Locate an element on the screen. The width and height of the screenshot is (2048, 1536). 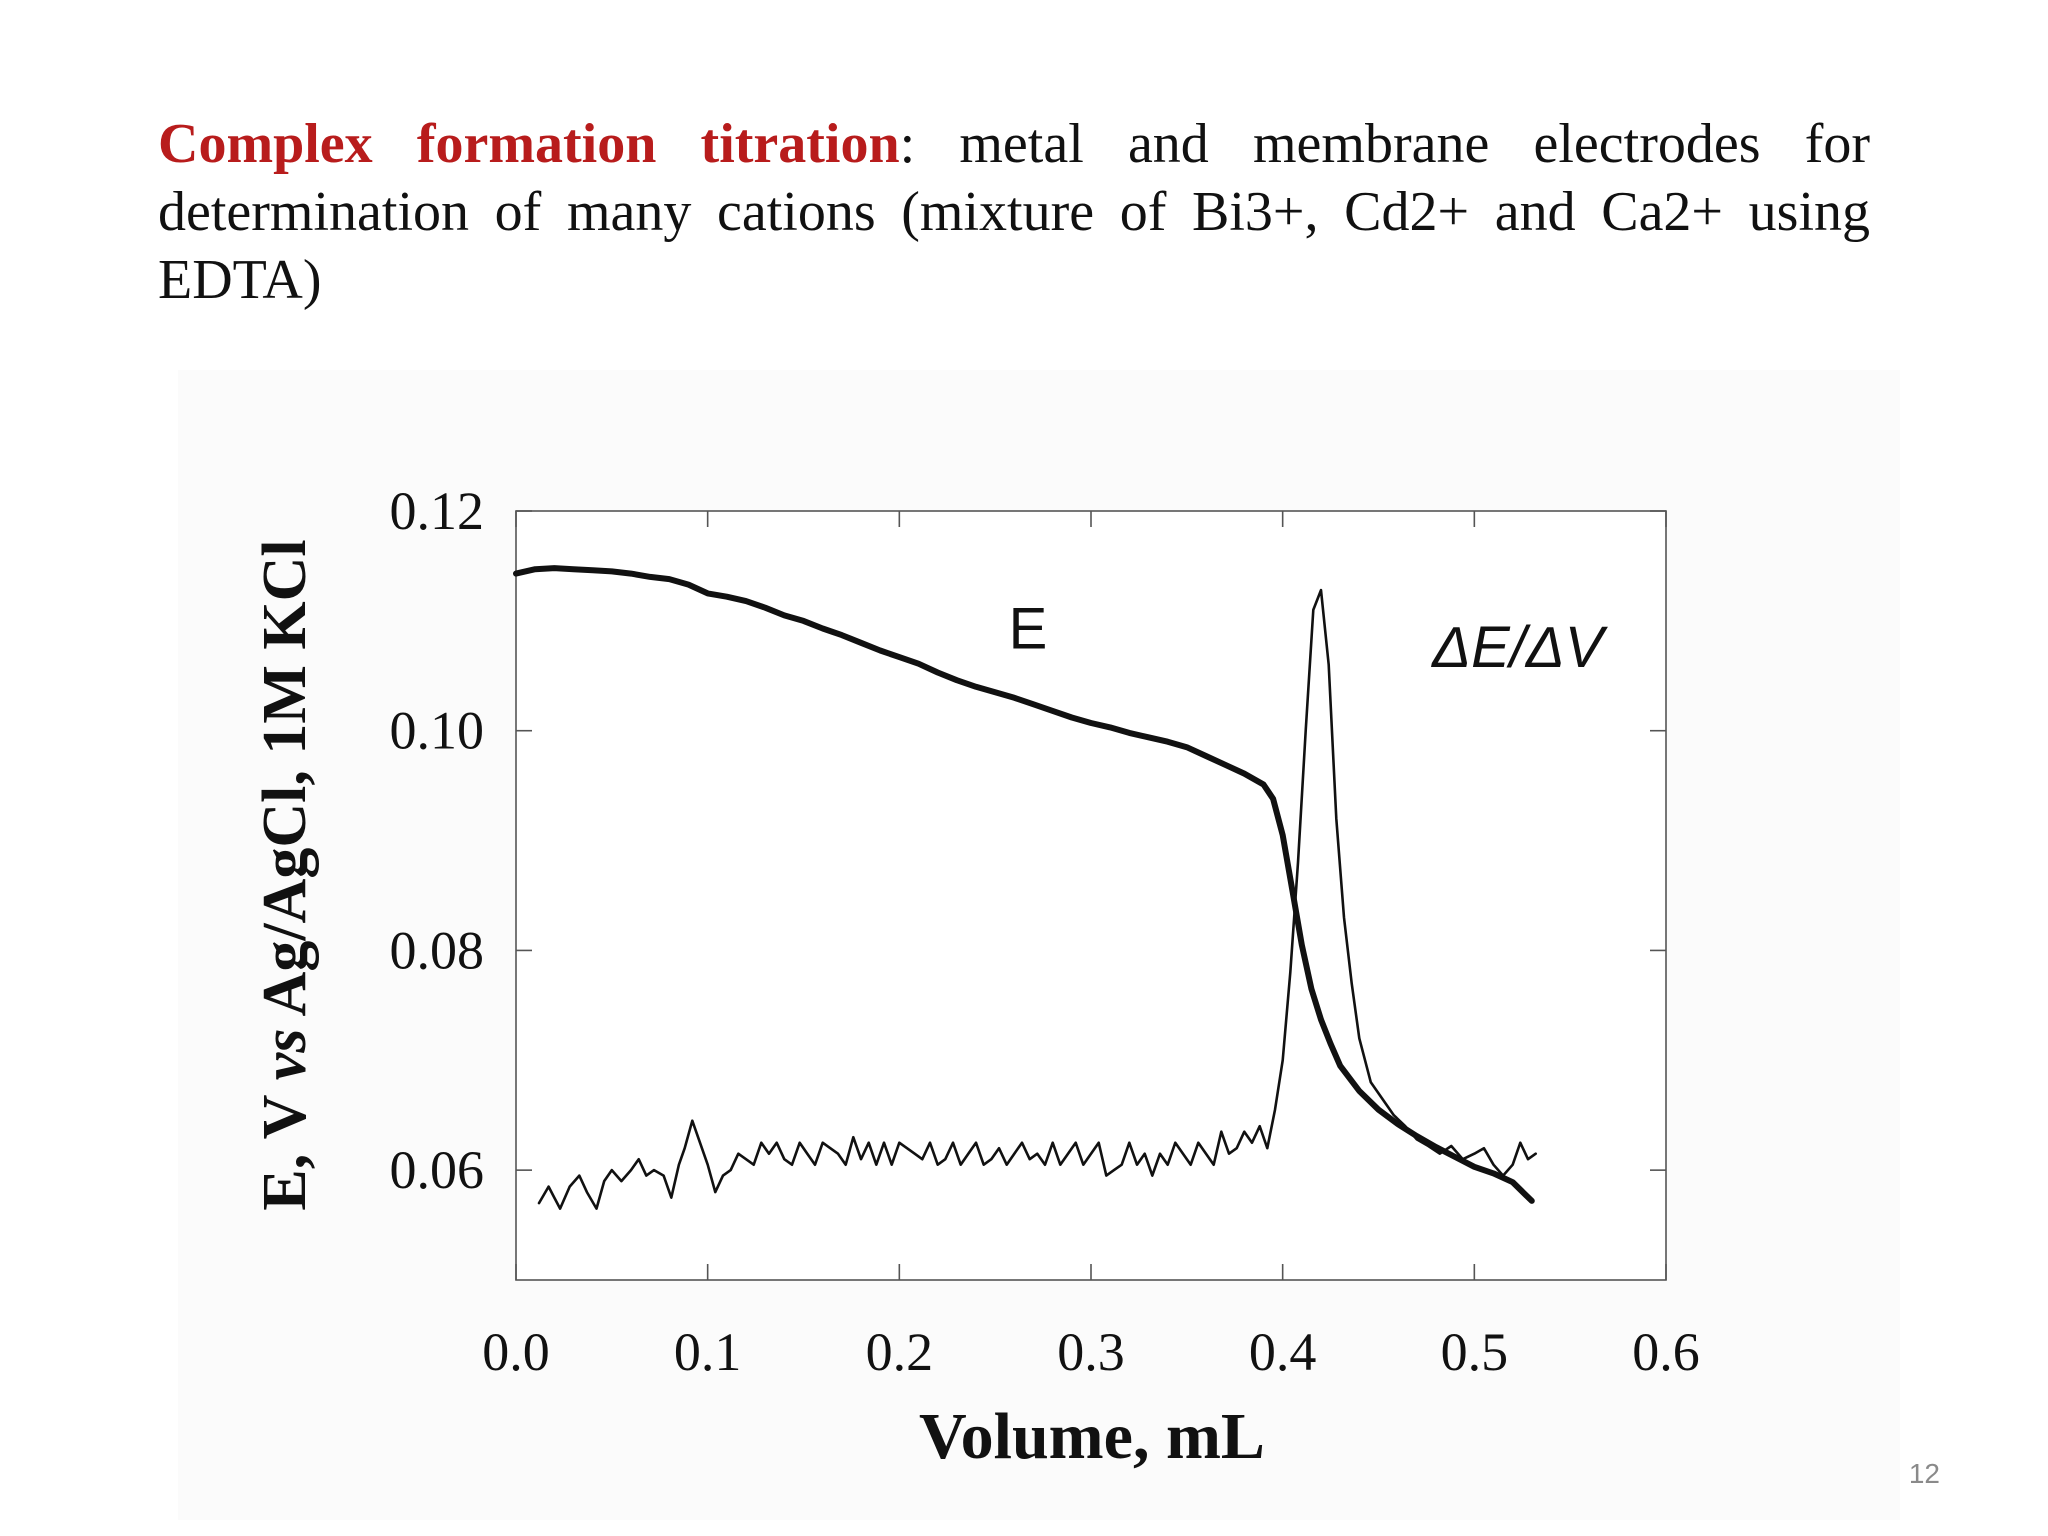
x-tick-label: 0.3 is located at coordinates (1091, 1352).